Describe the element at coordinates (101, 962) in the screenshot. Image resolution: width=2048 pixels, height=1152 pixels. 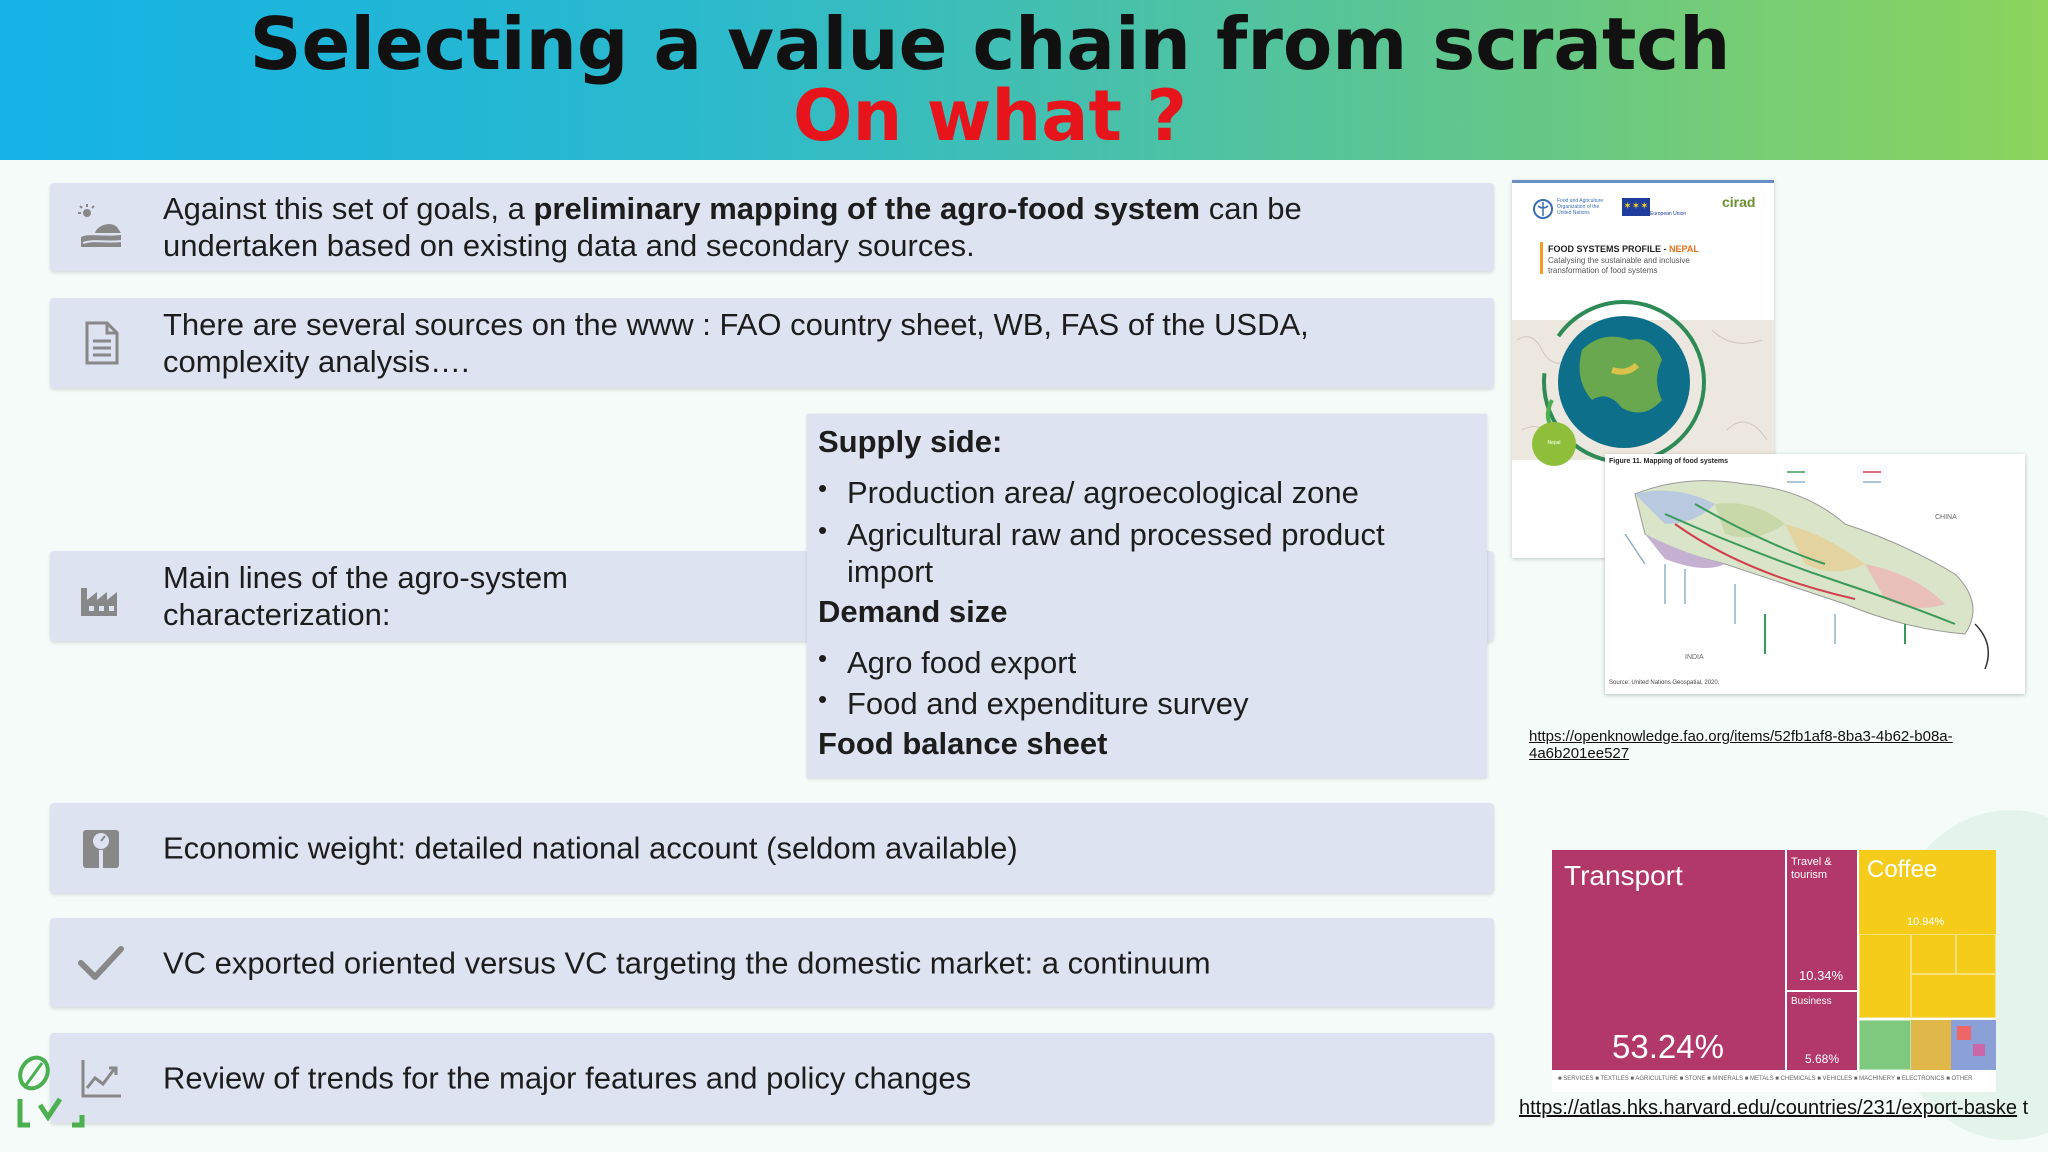
I see `checkmark-icon` at that location.